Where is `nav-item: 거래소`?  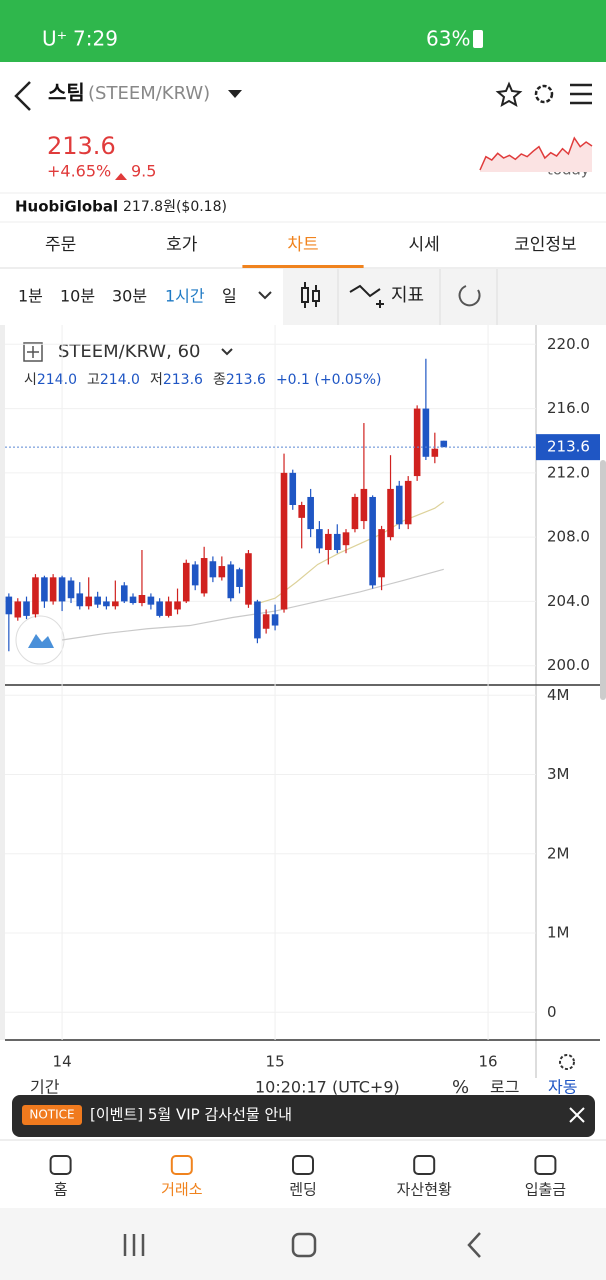 nav-item: 거래소 is located at coordinates (182, 1190).